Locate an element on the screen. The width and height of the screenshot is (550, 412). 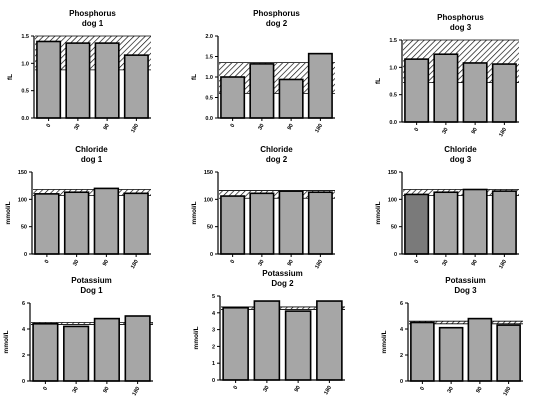
y-tick-label: 4 is located at coordinates (402, 330).